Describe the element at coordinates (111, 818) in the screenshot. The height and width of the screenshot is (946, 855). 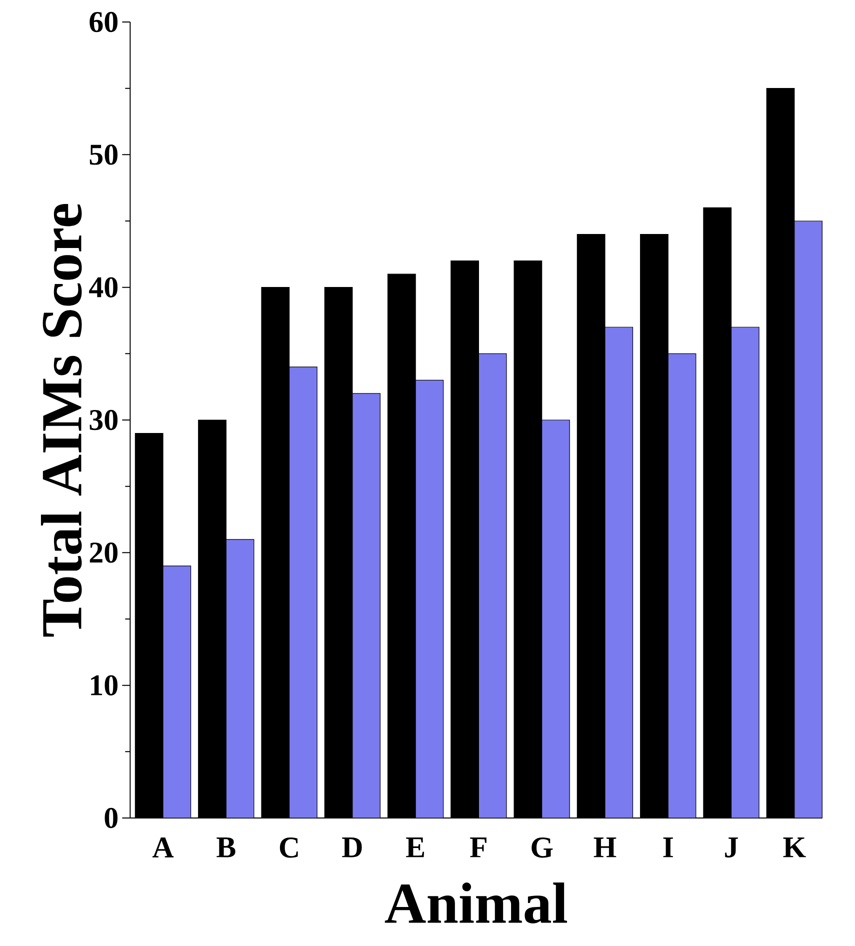
I see `y-tick-label: 0` at that location.